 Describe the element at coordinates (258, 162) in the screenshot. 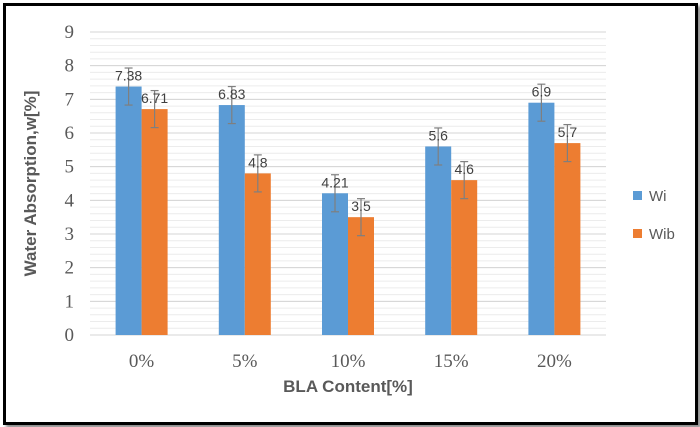

I see `data-label: 4.8` at that location.